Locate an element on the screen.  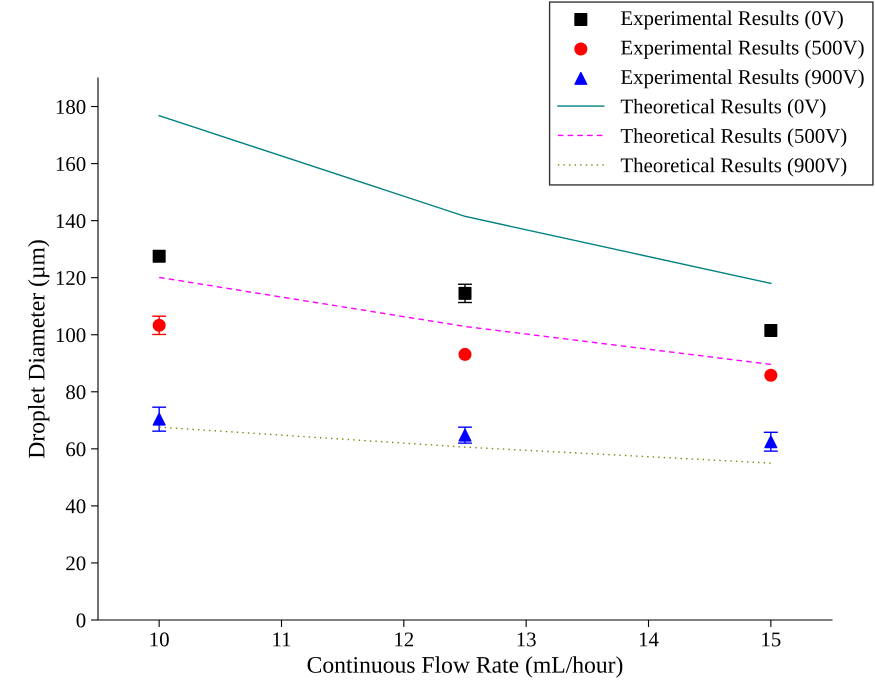
y-tick-label: 0 is located at coordinates (81, 620).